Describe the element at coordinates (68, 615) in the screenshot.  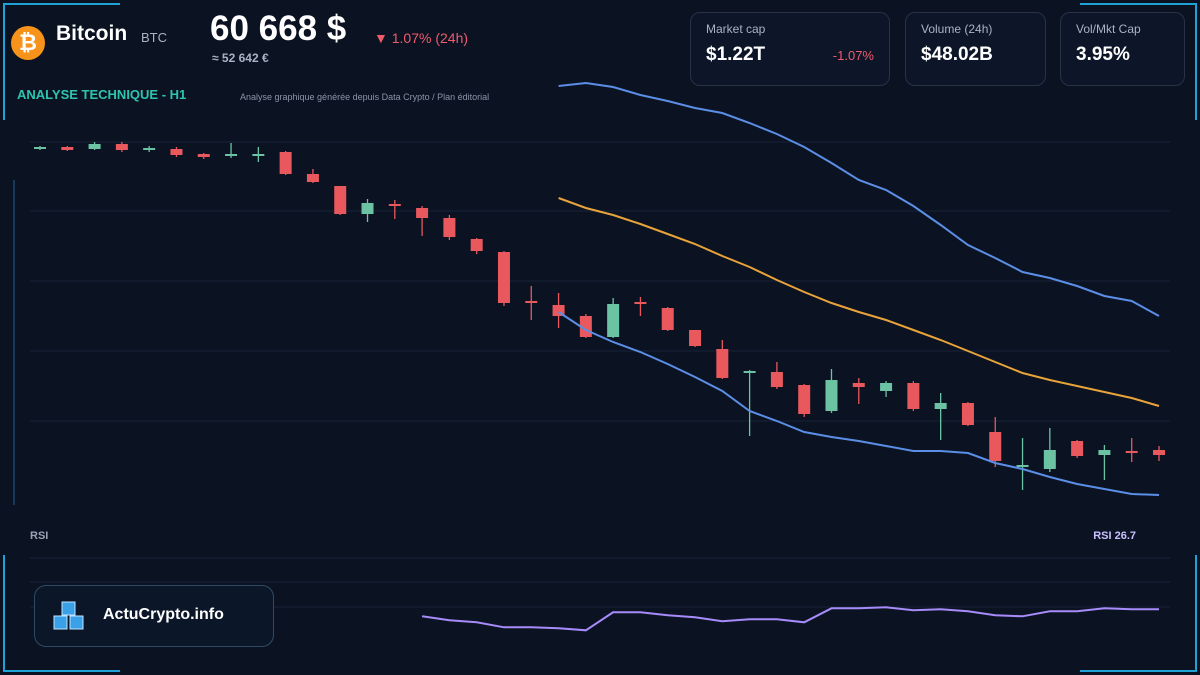
I see `brand-icon` at that location.